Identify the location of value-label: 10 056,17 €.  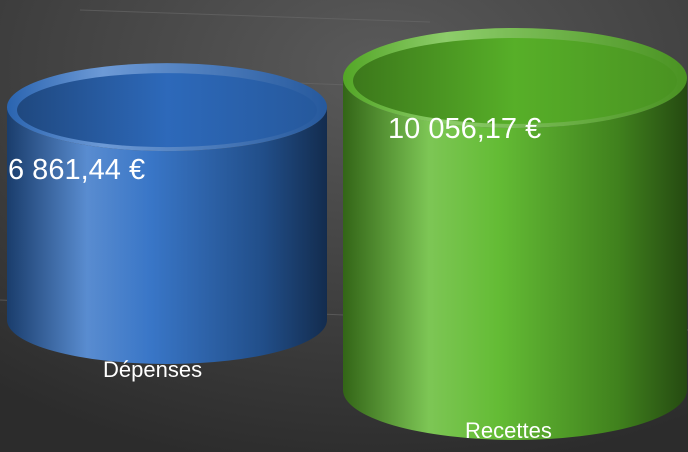
(464, 129).